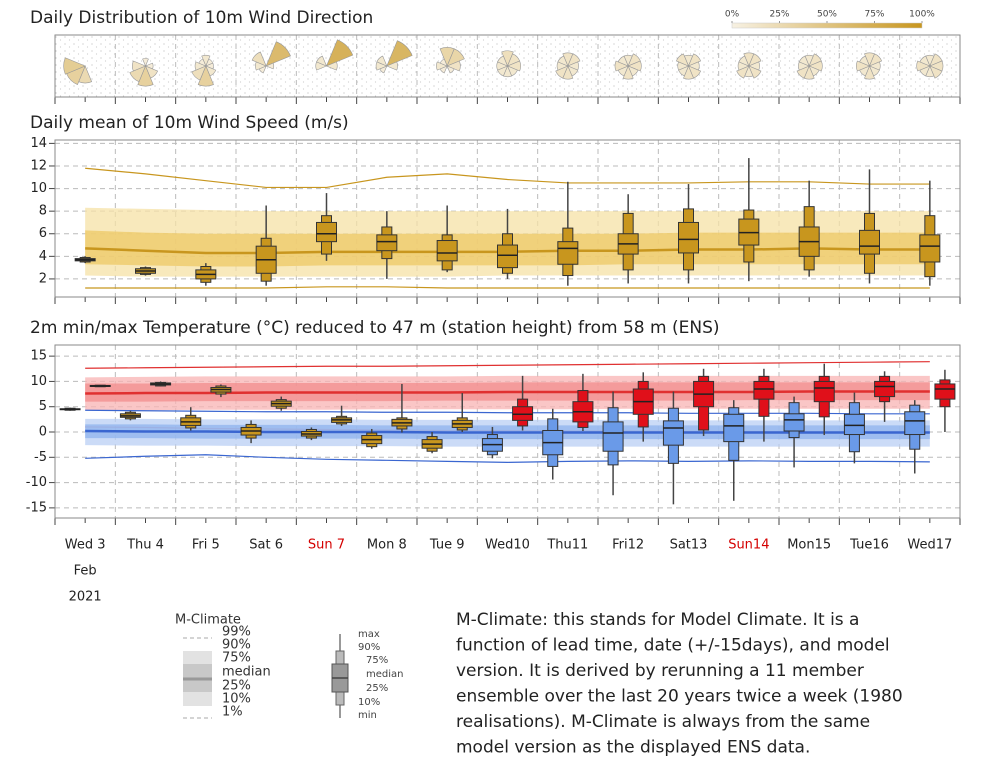 Image resolution: width=995 pixels, height=782 pixels. Describe the element at coordinates (36, 482) in the screenshot. I see `y-tick-label: -10` at that location.